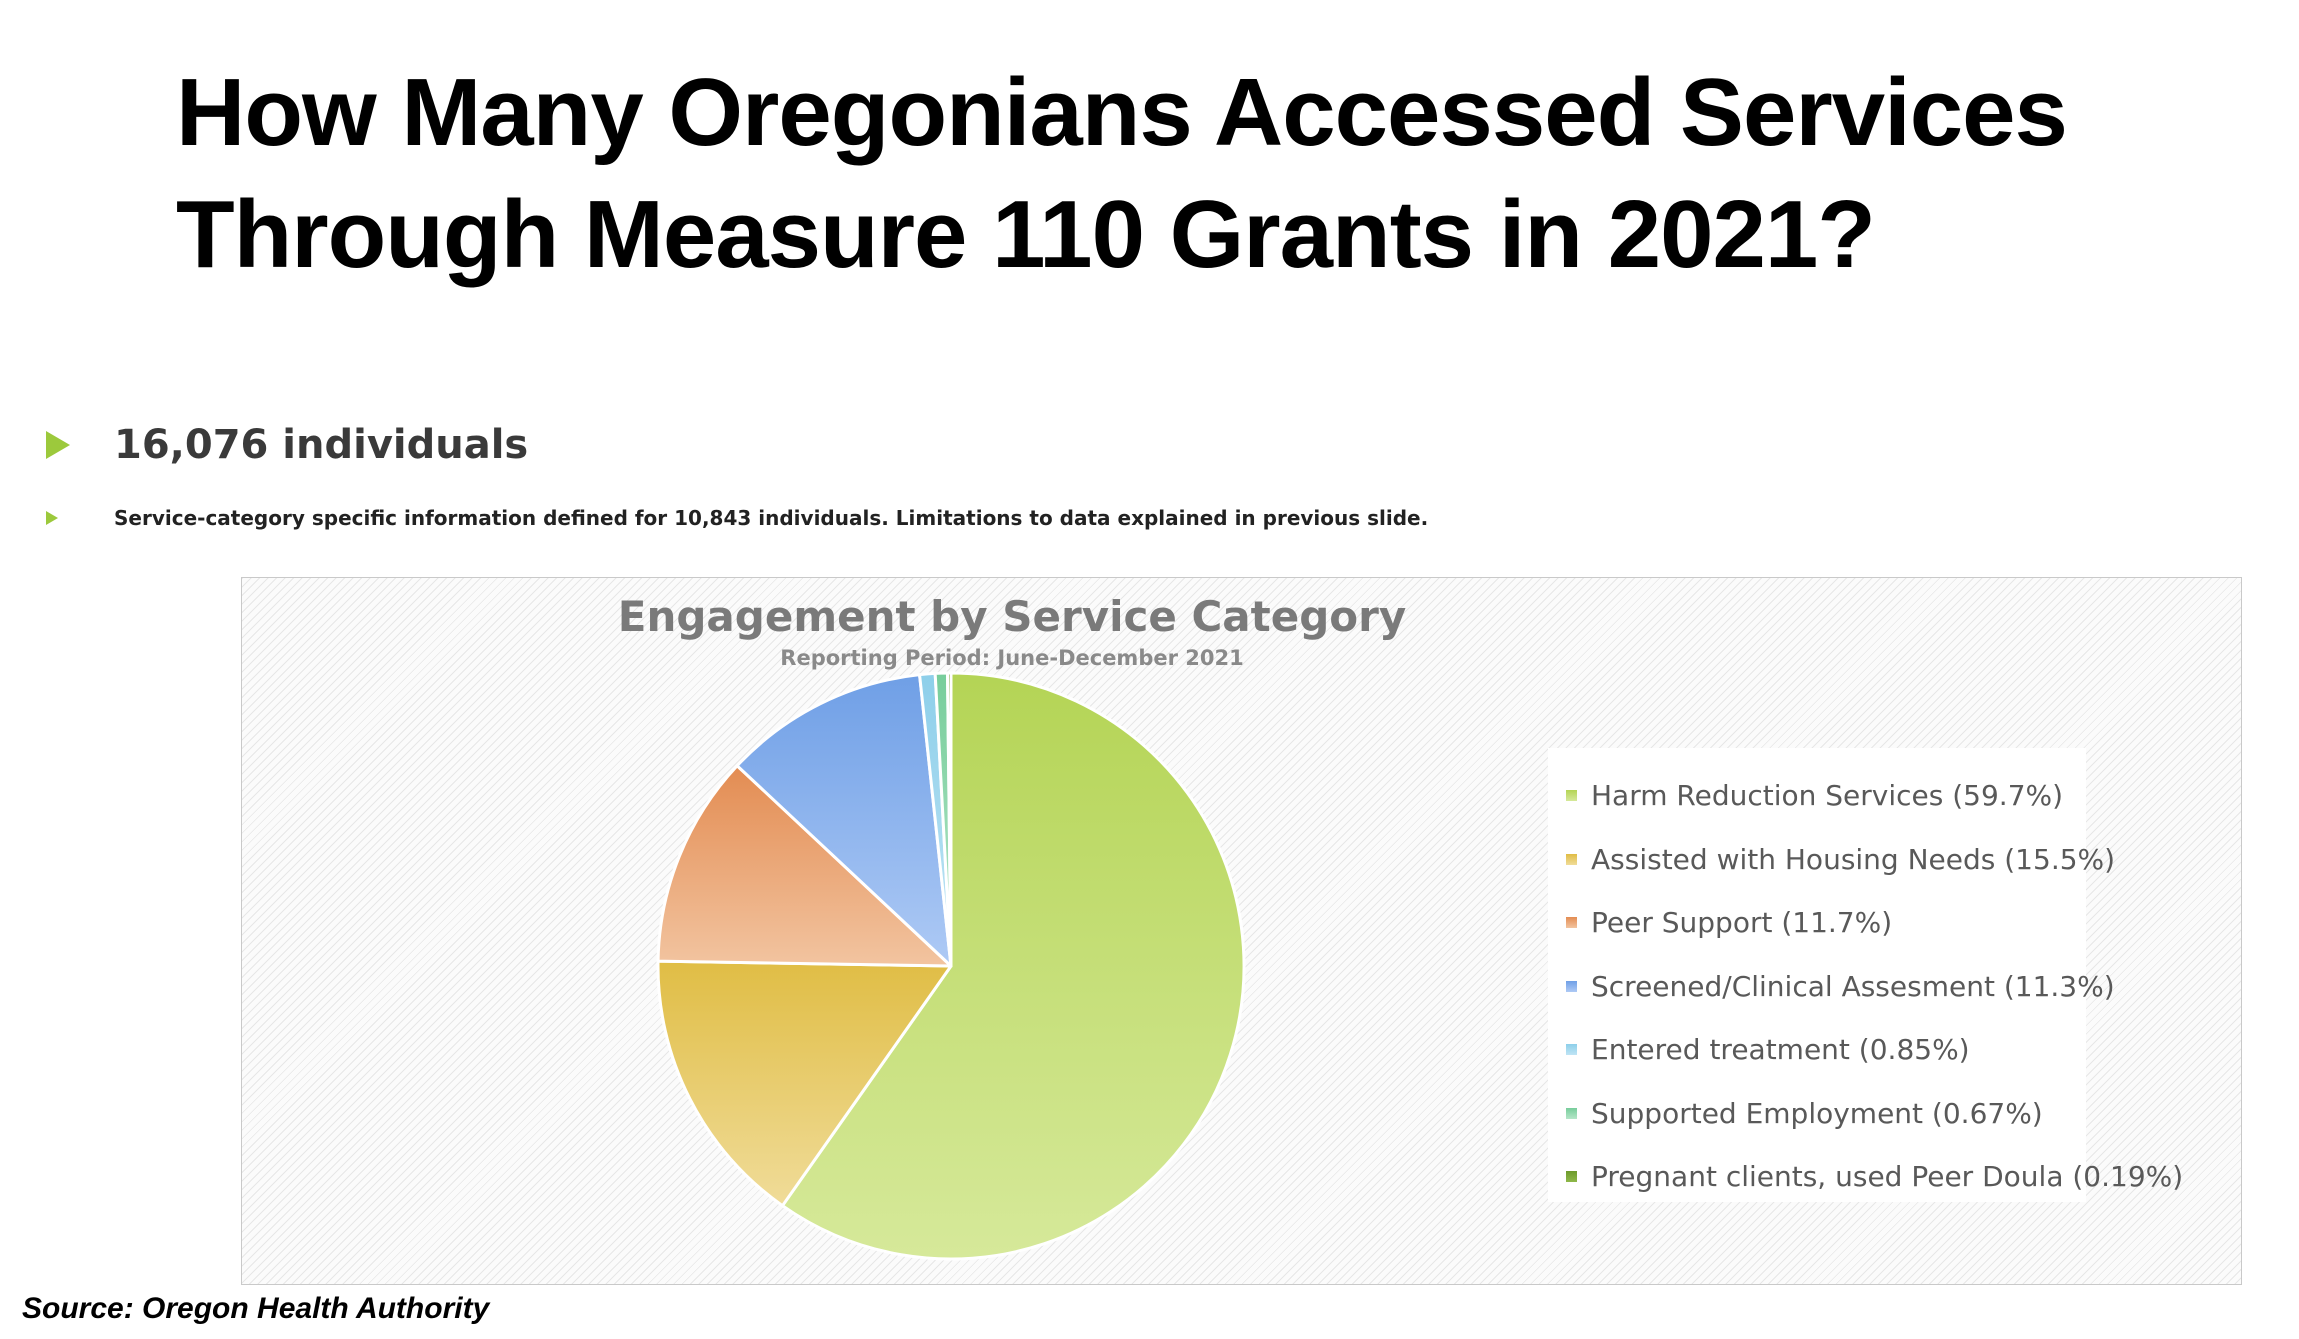 Image resolution: width=2299 pixels, height=1339 pixels. What do you see at coordinates (1853, 986) in the screenshot?
I see `legend-label: Screened/Clinical Assesment (11.3%)` at bounding box center [1853, 986].